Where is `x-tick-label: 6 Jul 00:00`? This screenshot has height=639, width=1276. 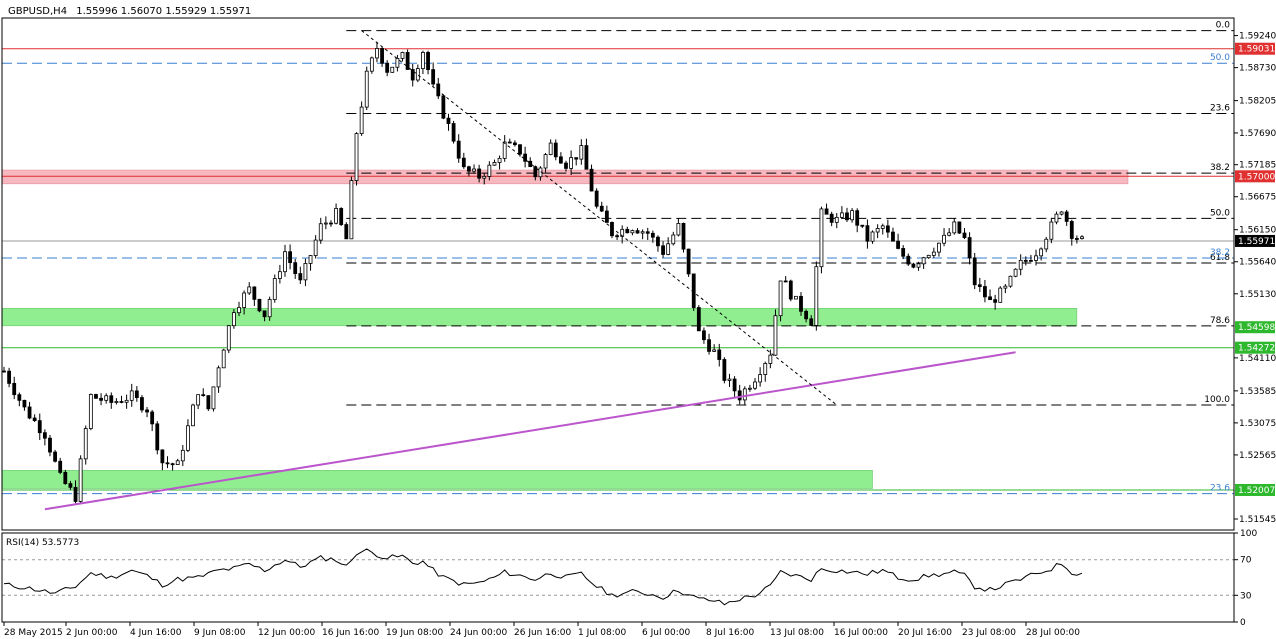 x-tick-label: 6 Jul 00:00 is located at coordinates (666, 633).